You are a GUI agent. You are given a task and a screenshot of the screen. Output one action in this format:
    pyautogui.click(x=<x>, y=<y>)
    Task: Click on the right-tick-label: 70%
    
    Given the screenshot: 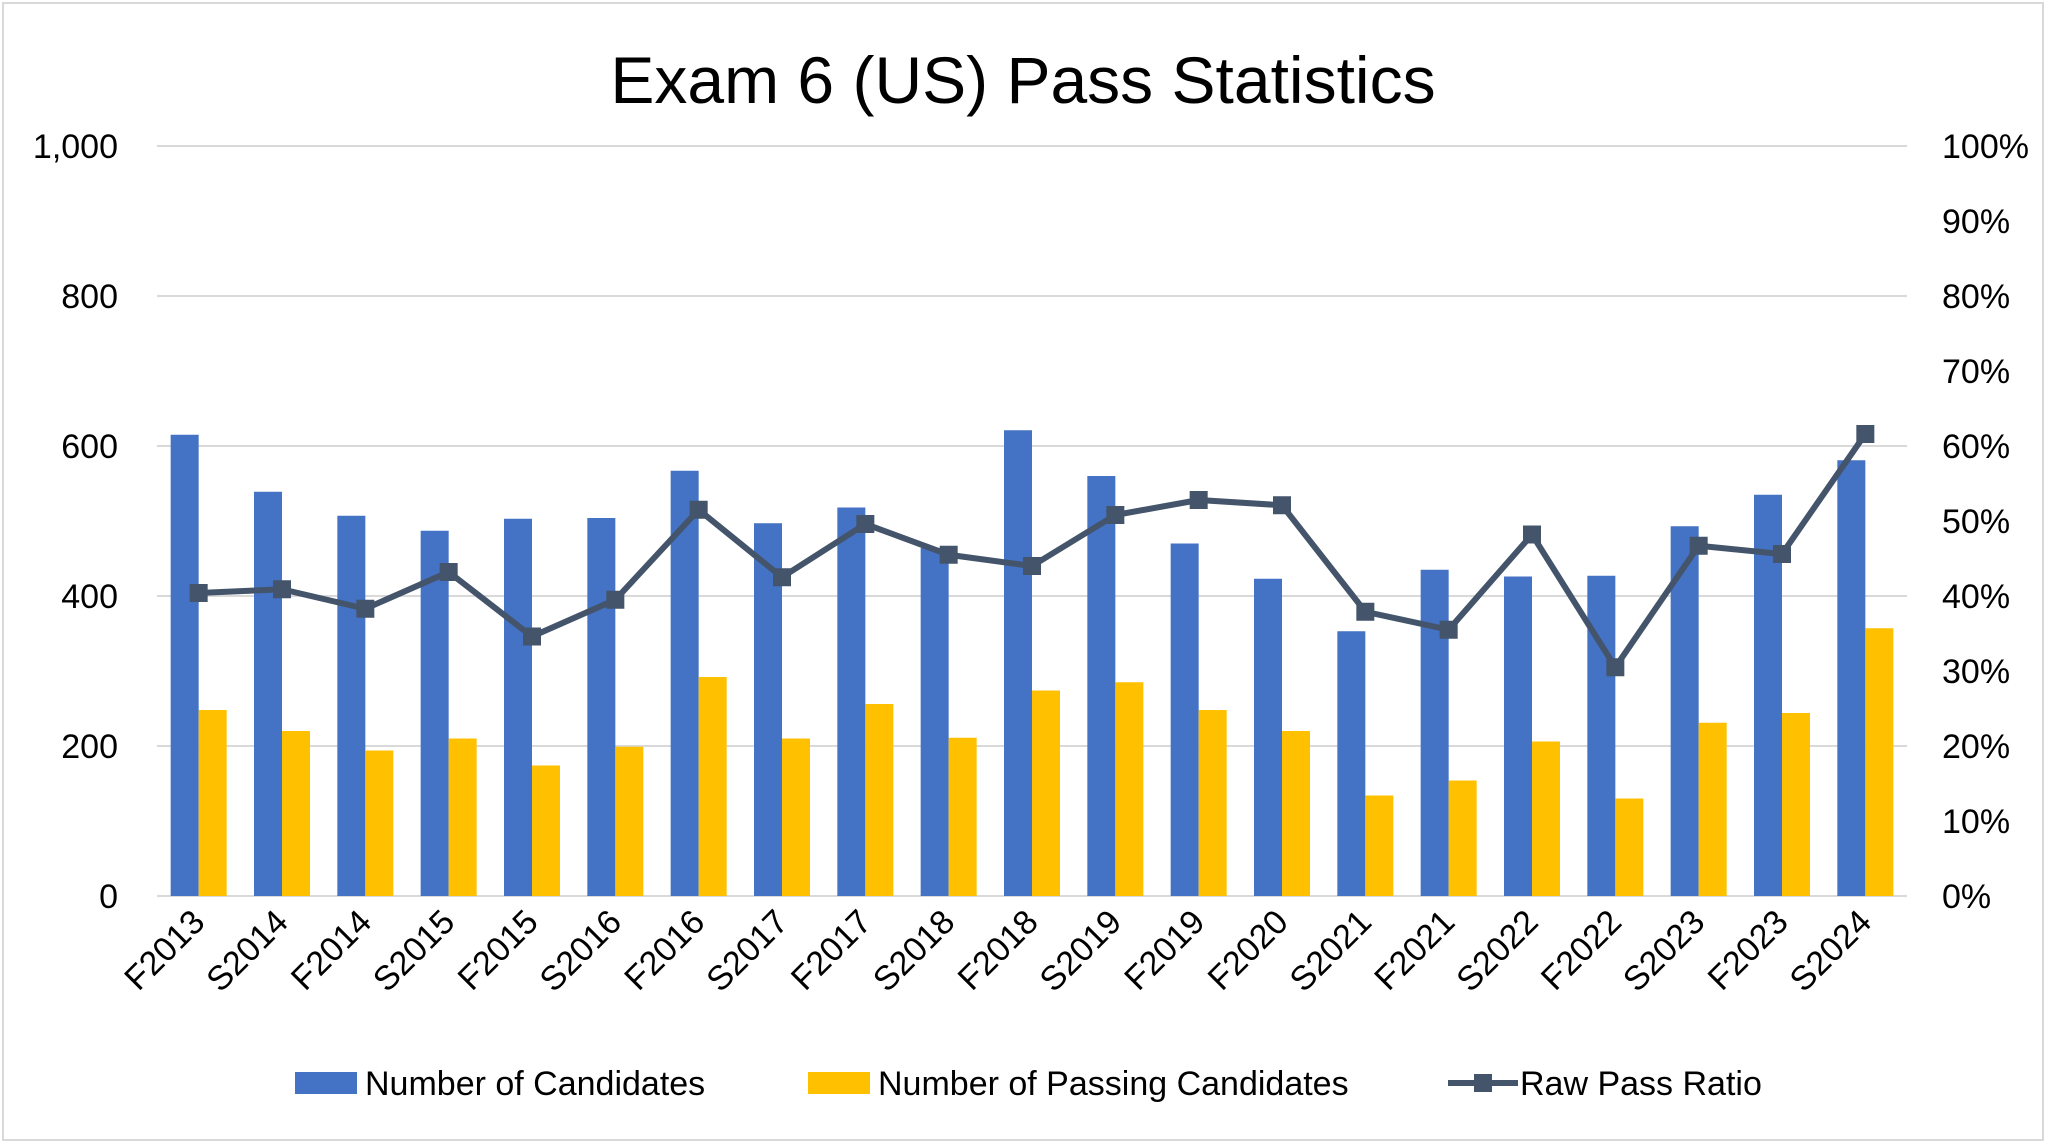 What is the action you would take?
    pyautogui.click(x=1976, y=372)
    